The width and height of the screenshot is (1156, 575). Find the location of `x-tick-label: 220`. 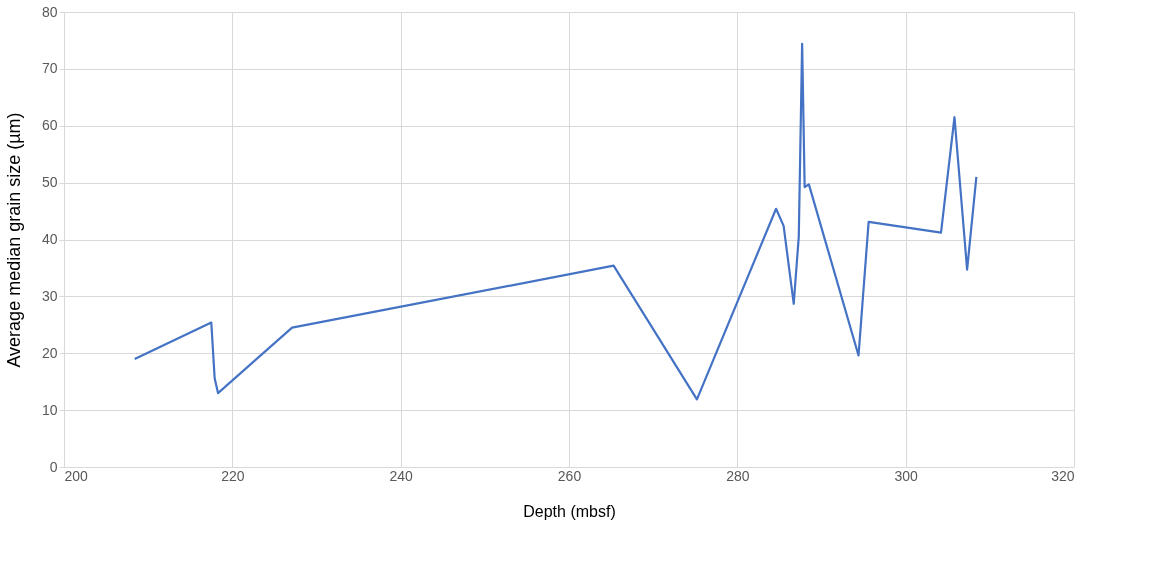

x-tick-label: 220 is located at coordinates (233, 475).